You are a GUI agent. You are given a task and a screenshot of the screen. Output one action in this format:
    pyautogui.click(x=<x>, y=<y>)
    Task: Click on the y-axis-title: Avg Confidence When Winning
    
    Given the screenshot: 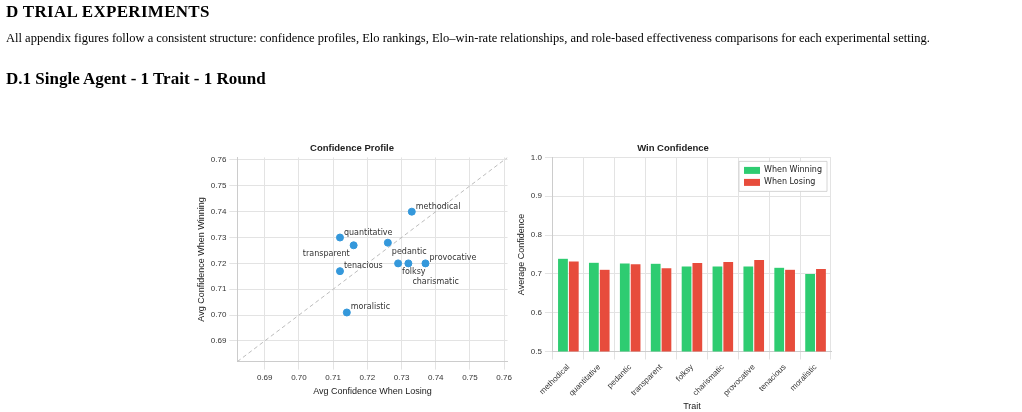 What is the action you would take?
    pyautogui.click(x=200, y=259)
    